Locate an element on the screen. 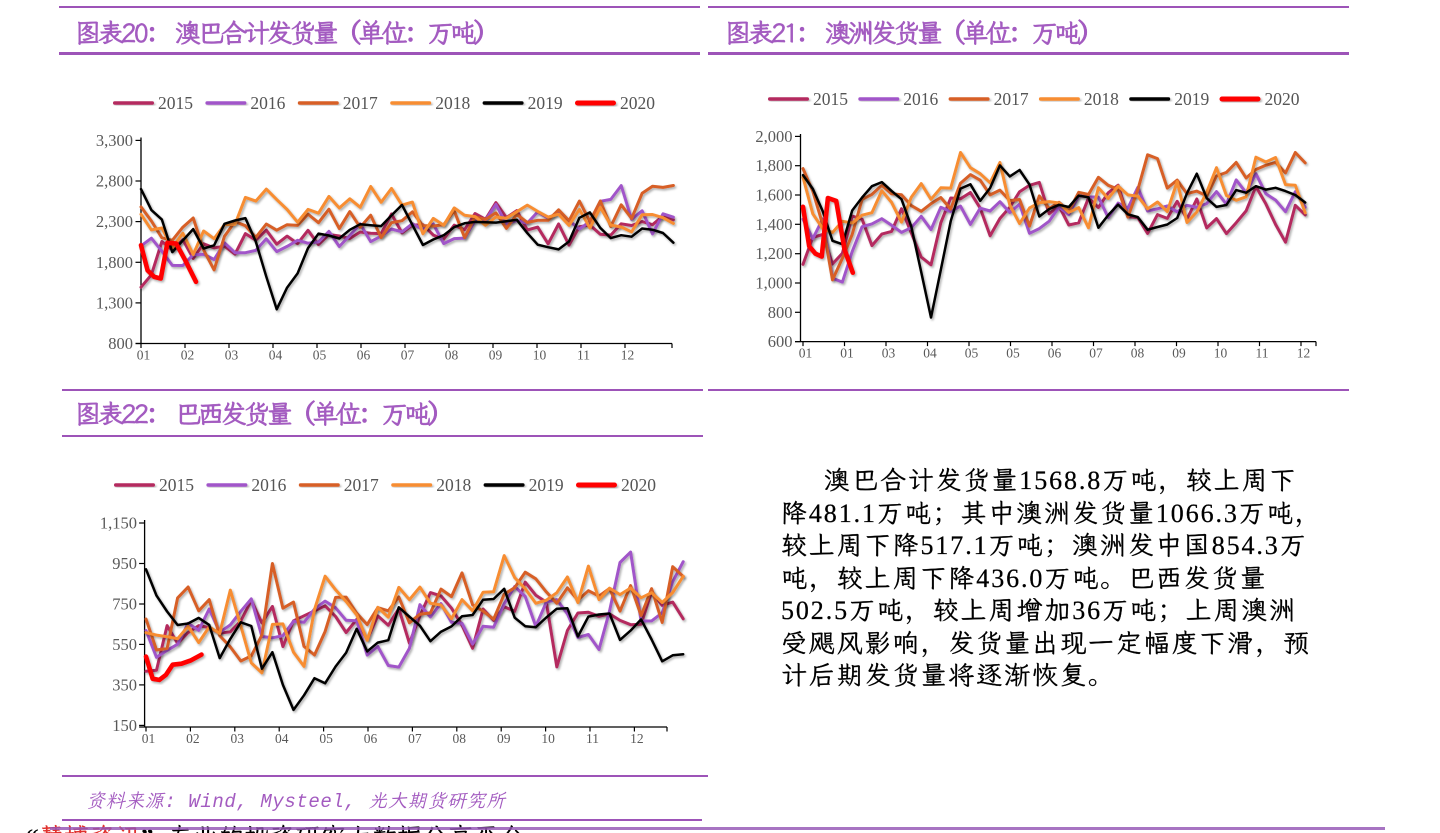 This screenshot has width=1440, height=833. svg-text: 1,300 is located at coordinates (114, 302).